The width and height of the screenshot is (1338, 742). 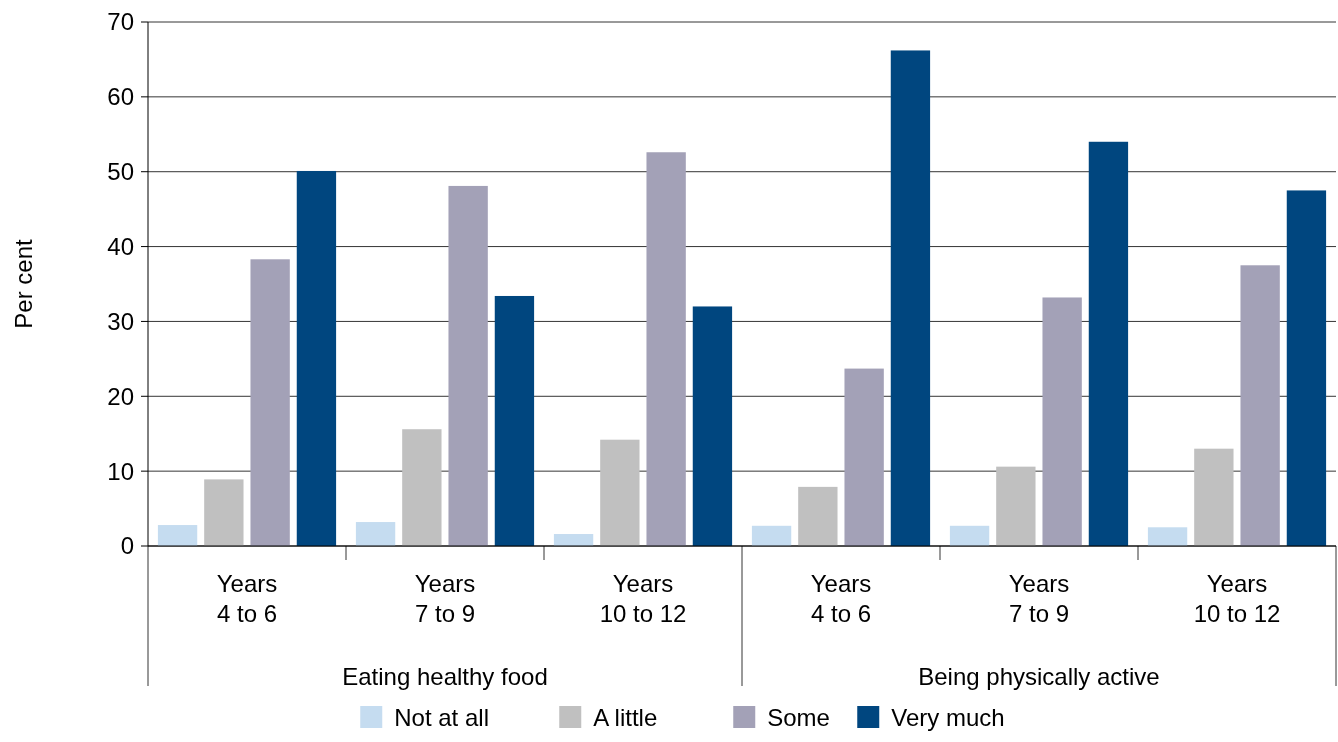 What do you see at coordinates (948, 717) in the screenshot?
I see `legend-label: Very much` at bounding box center [948, 717].